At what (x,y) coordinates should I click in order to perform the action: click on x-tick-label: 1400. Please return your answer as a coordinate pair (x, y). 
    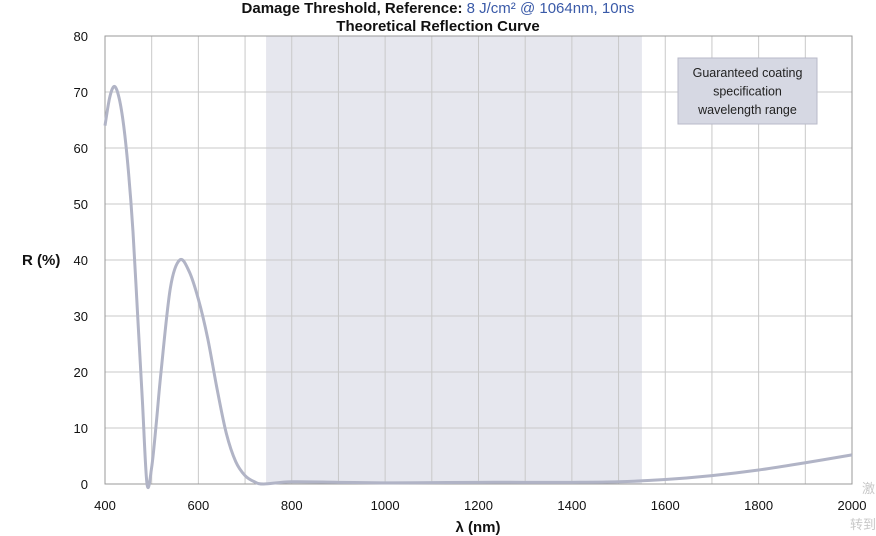
    Looking at the image, I should click on (571, 505).